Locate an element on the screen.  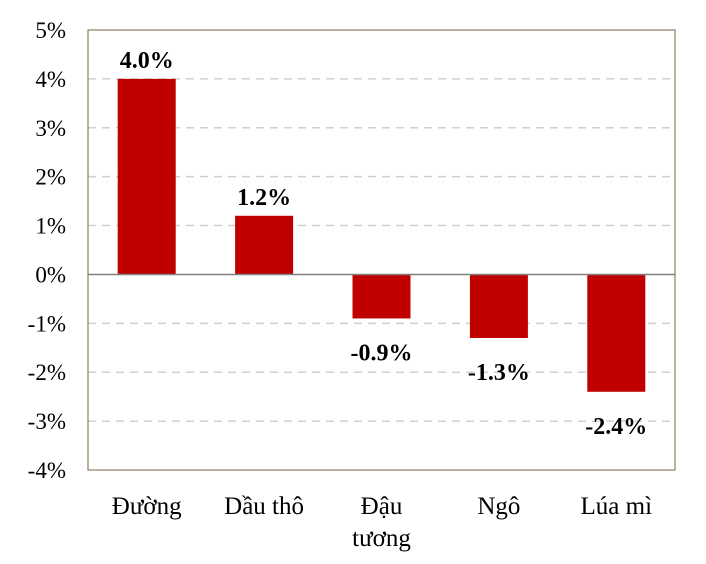
y-tick-label: 5% is located at coordinates (50, 30).